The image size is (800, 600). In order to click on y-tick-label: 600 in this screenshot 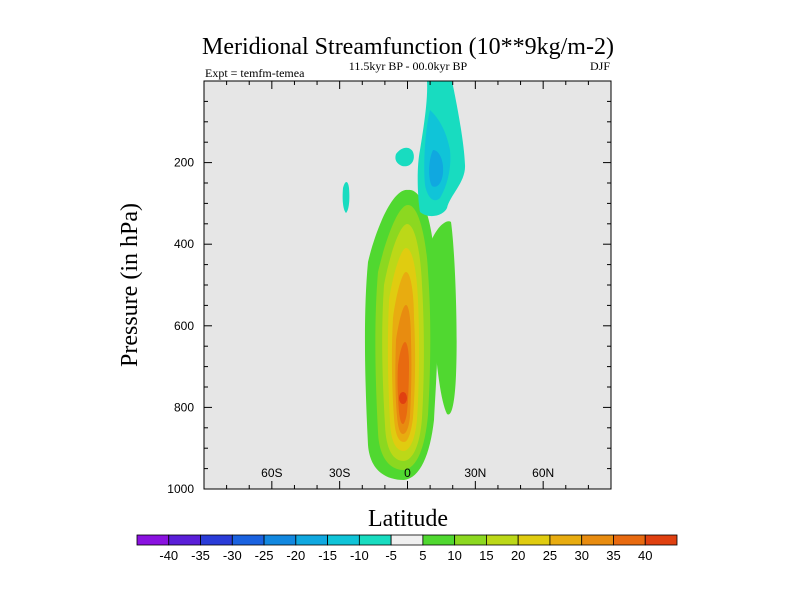, I will do `click(184, 326)`.